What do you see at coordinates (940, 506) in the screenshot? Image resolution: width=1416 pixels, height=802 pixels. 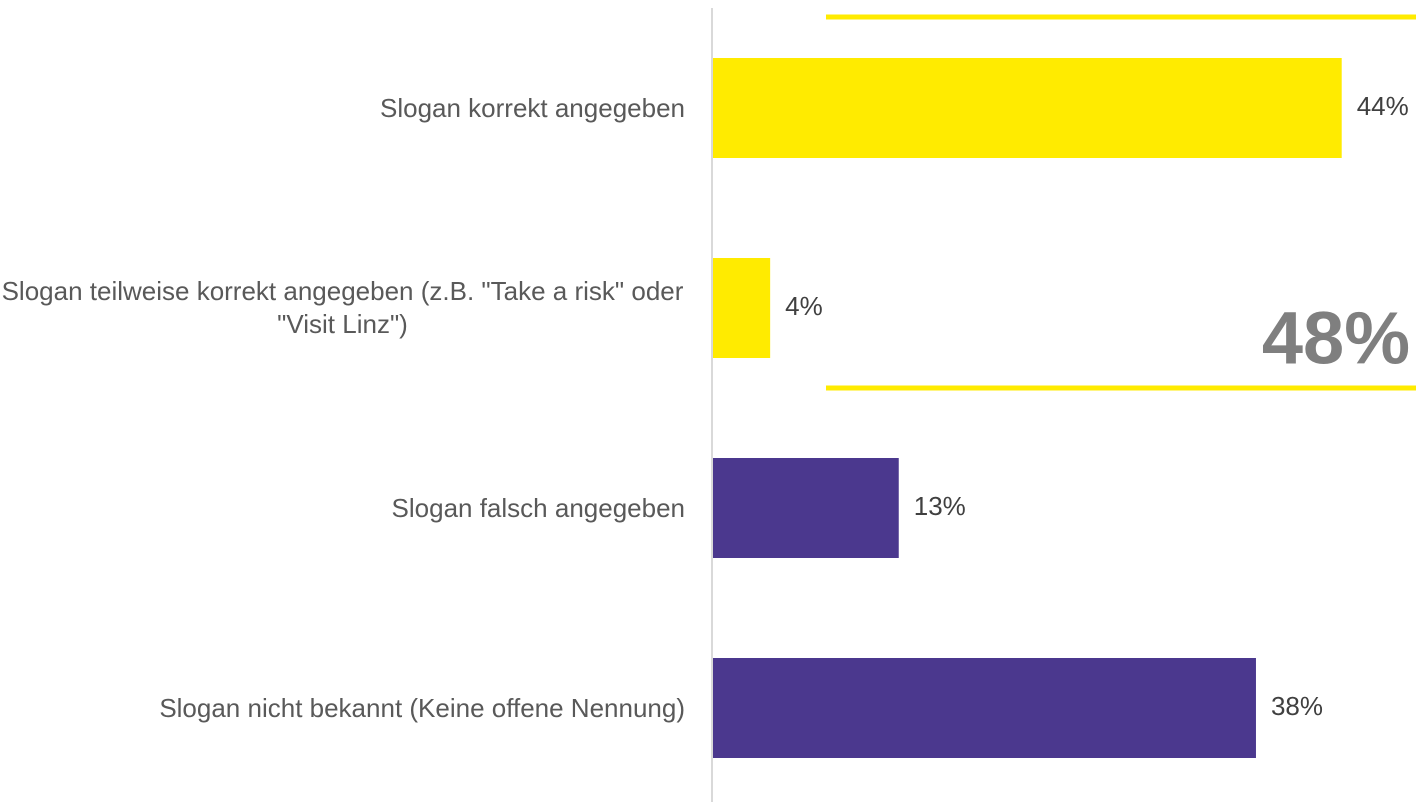 I see `value-label: 13%` at bounding box center [940, 506].